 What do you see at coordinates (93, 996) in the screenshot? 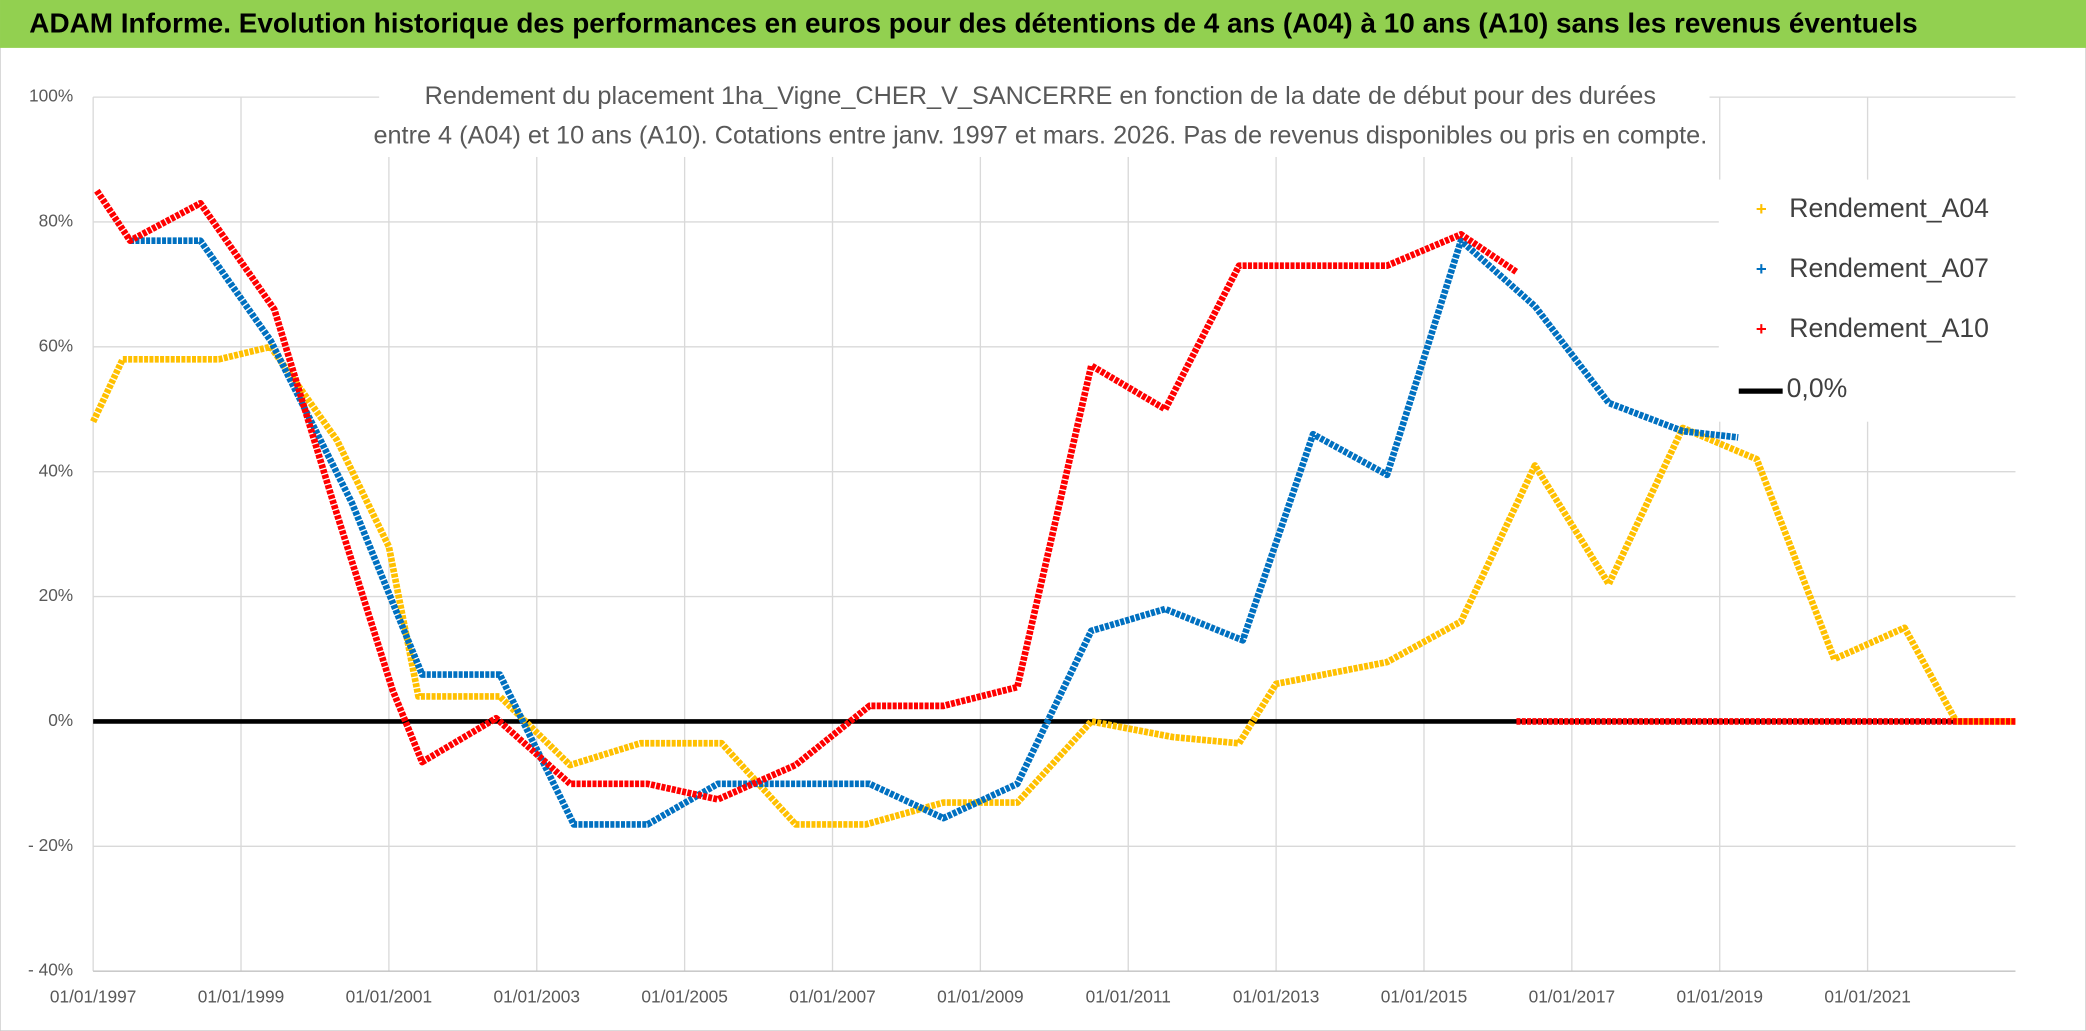
I see `x-tick-label: 01/01/1997` at bounding box center [93, 996].